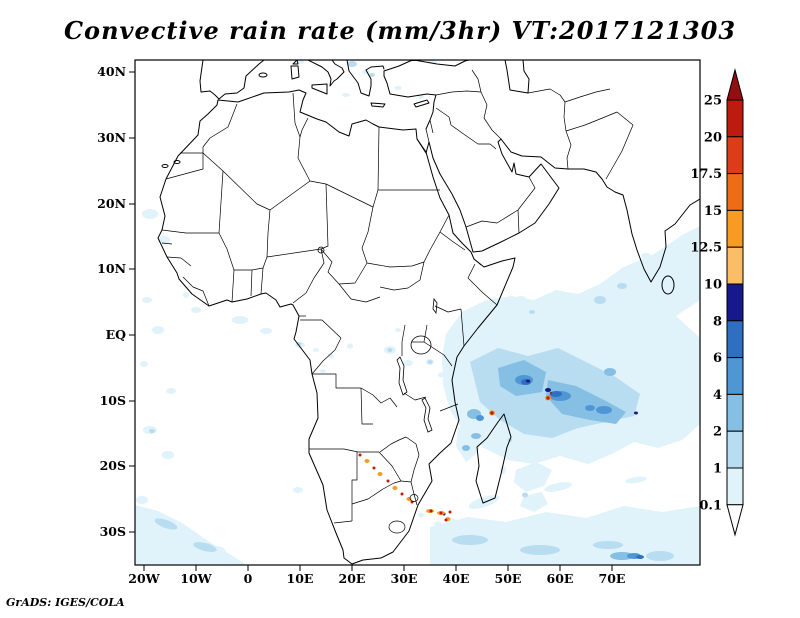 The image size is (800, 618). What do you see at coordinates (402, 376) in the screenshot?
I see `lake-tanganyika` at bounding box center [402, 376].